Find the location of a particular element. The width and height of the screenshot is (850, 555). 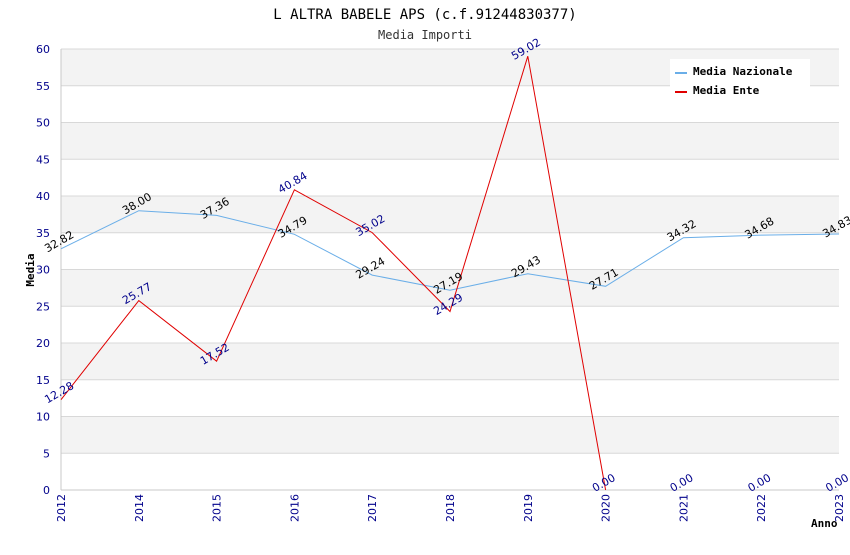

legend: Media Nazionale Media Ente is located at coordinates (740, 79).